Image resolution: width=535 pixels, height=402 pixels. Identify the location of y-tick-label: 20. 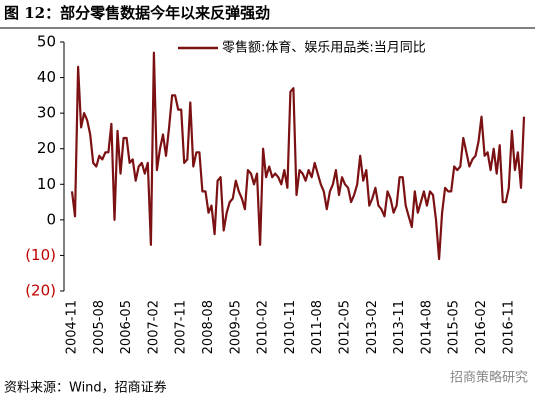
(46, 148).